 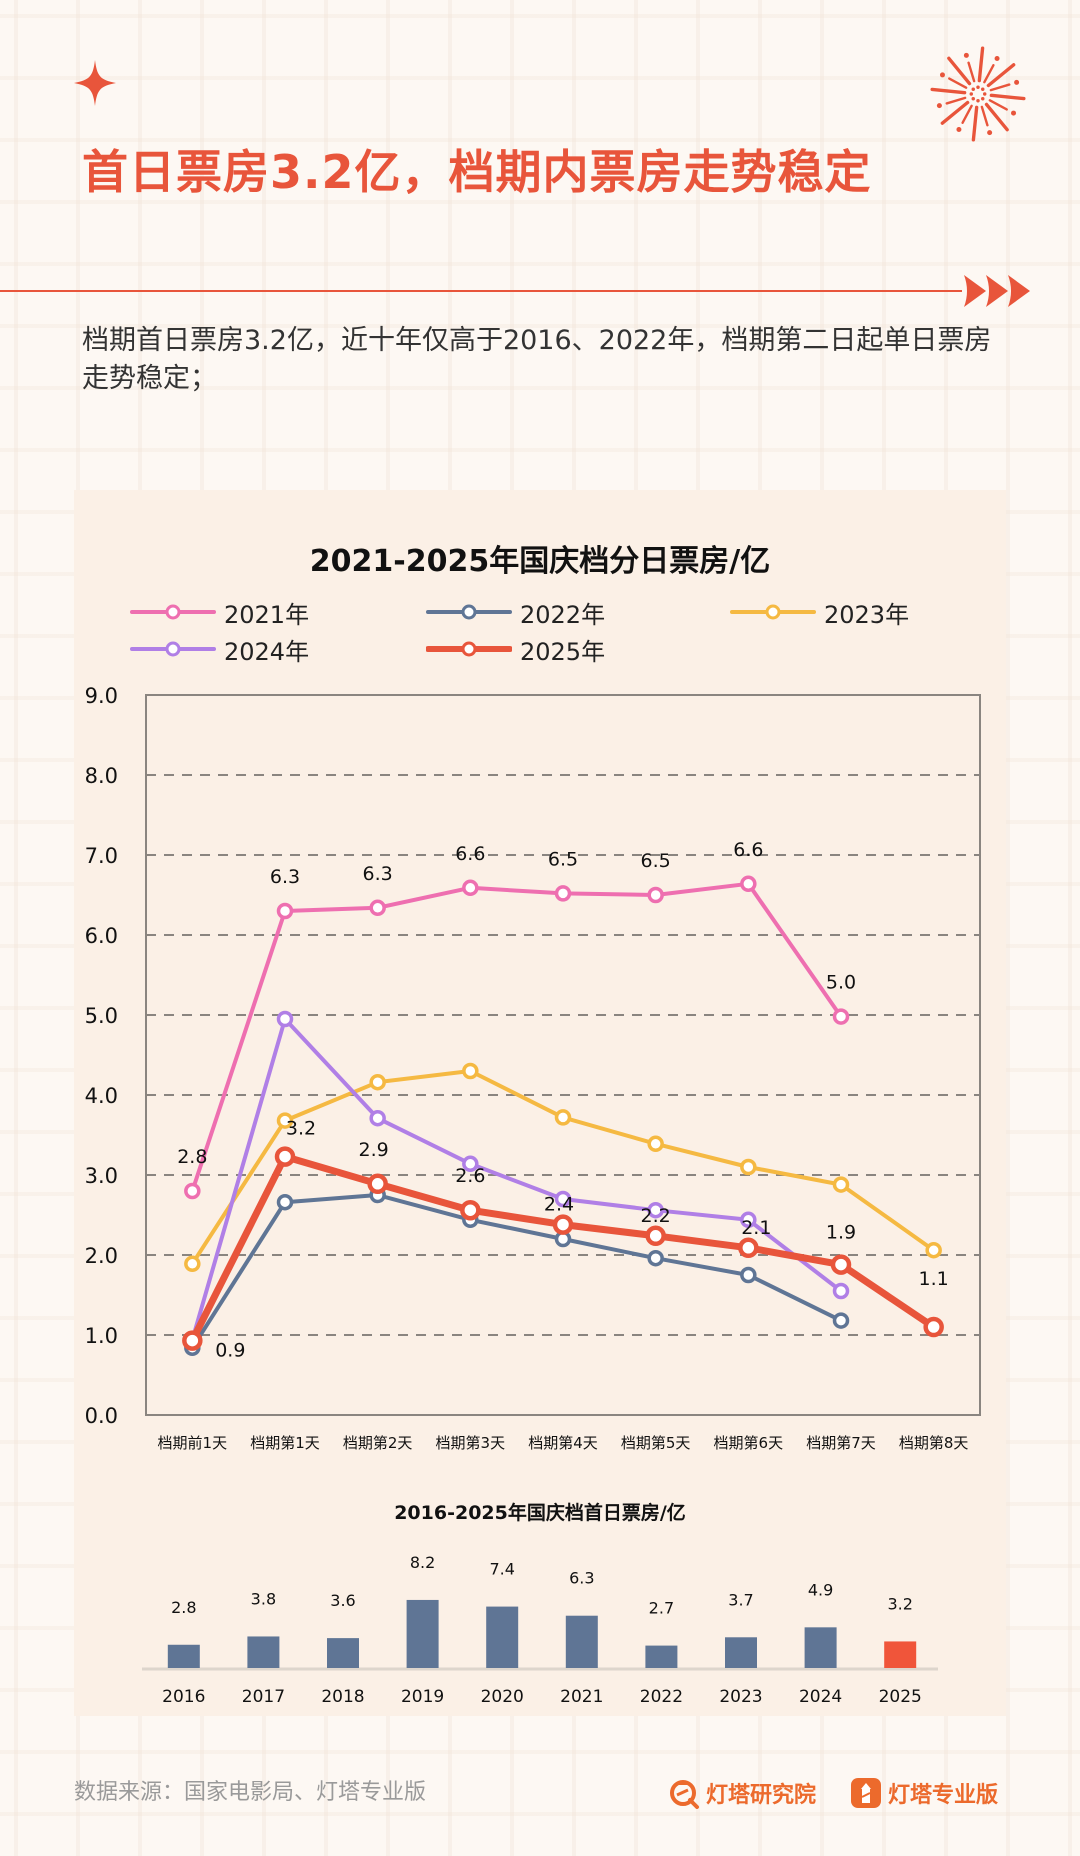 What do you see at coordinates (378, 1443) in the screenshot?
I see `x-tick-label: 档期第2天` at bounding box center [378, 1443].